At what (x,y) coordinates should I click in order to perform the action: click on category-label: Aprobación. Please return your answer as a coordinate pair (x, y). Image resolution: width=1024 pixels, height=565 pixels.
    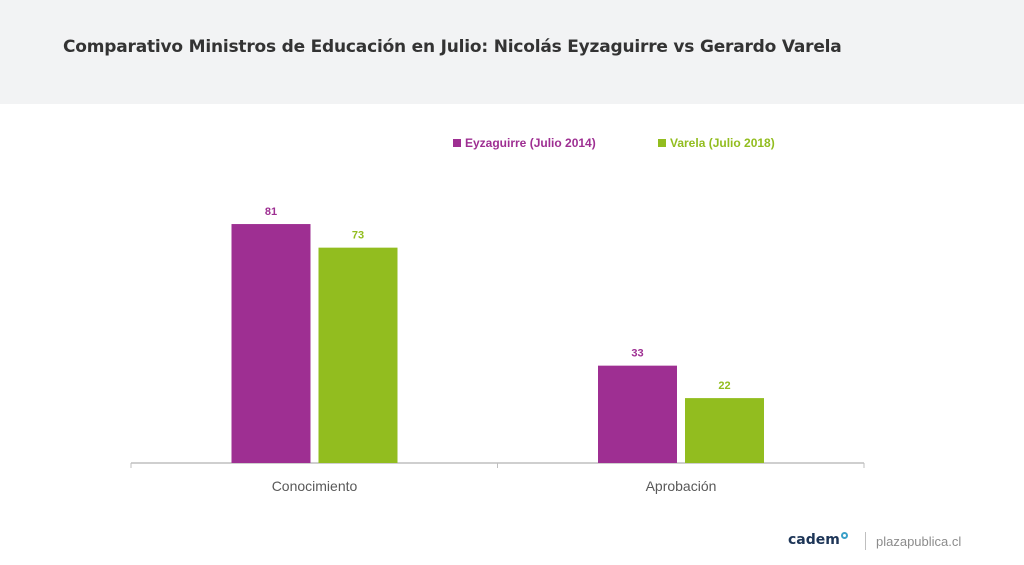
    Looking at the image, I should click on (681, 486).